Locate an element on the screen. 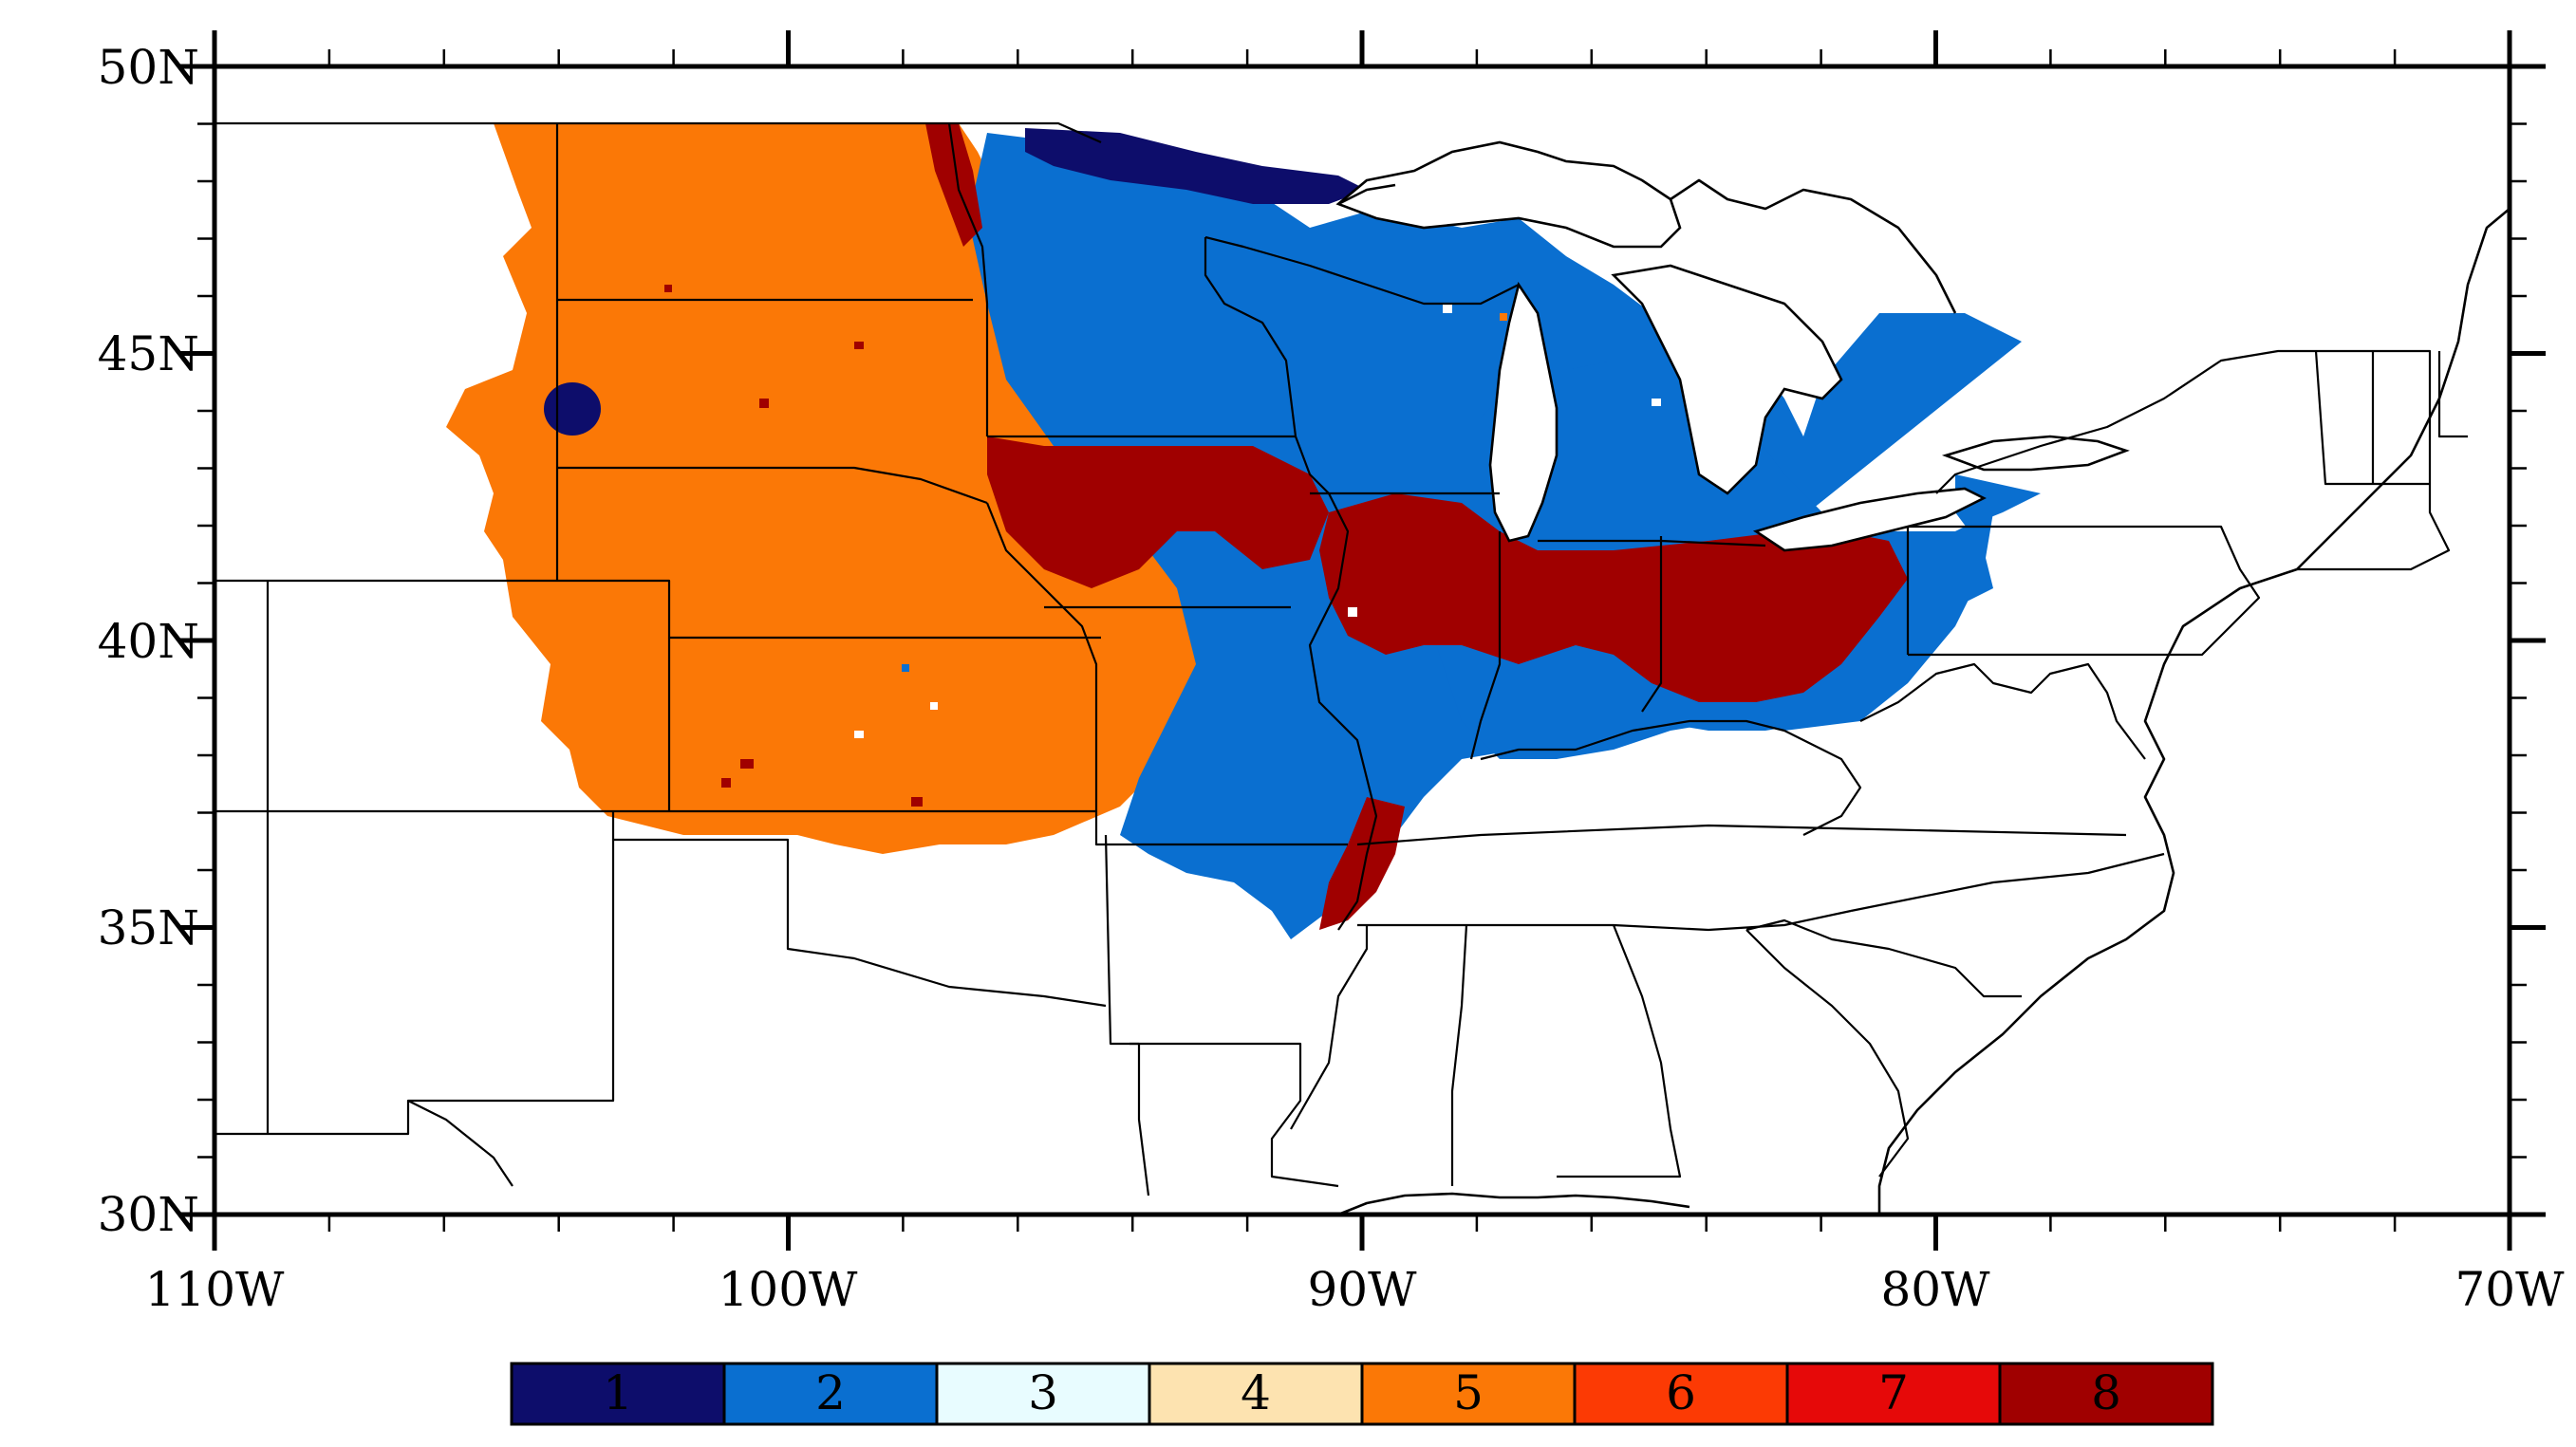 The height and width of the screenshot is (1447, 2576). border-ok-tx is located at coordinates (859, 910).